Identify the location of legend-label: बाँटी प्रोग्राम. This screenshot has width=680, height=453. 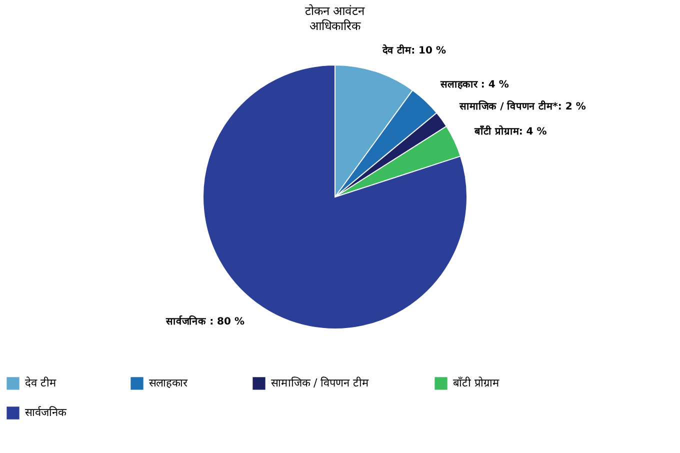
(476, 383).